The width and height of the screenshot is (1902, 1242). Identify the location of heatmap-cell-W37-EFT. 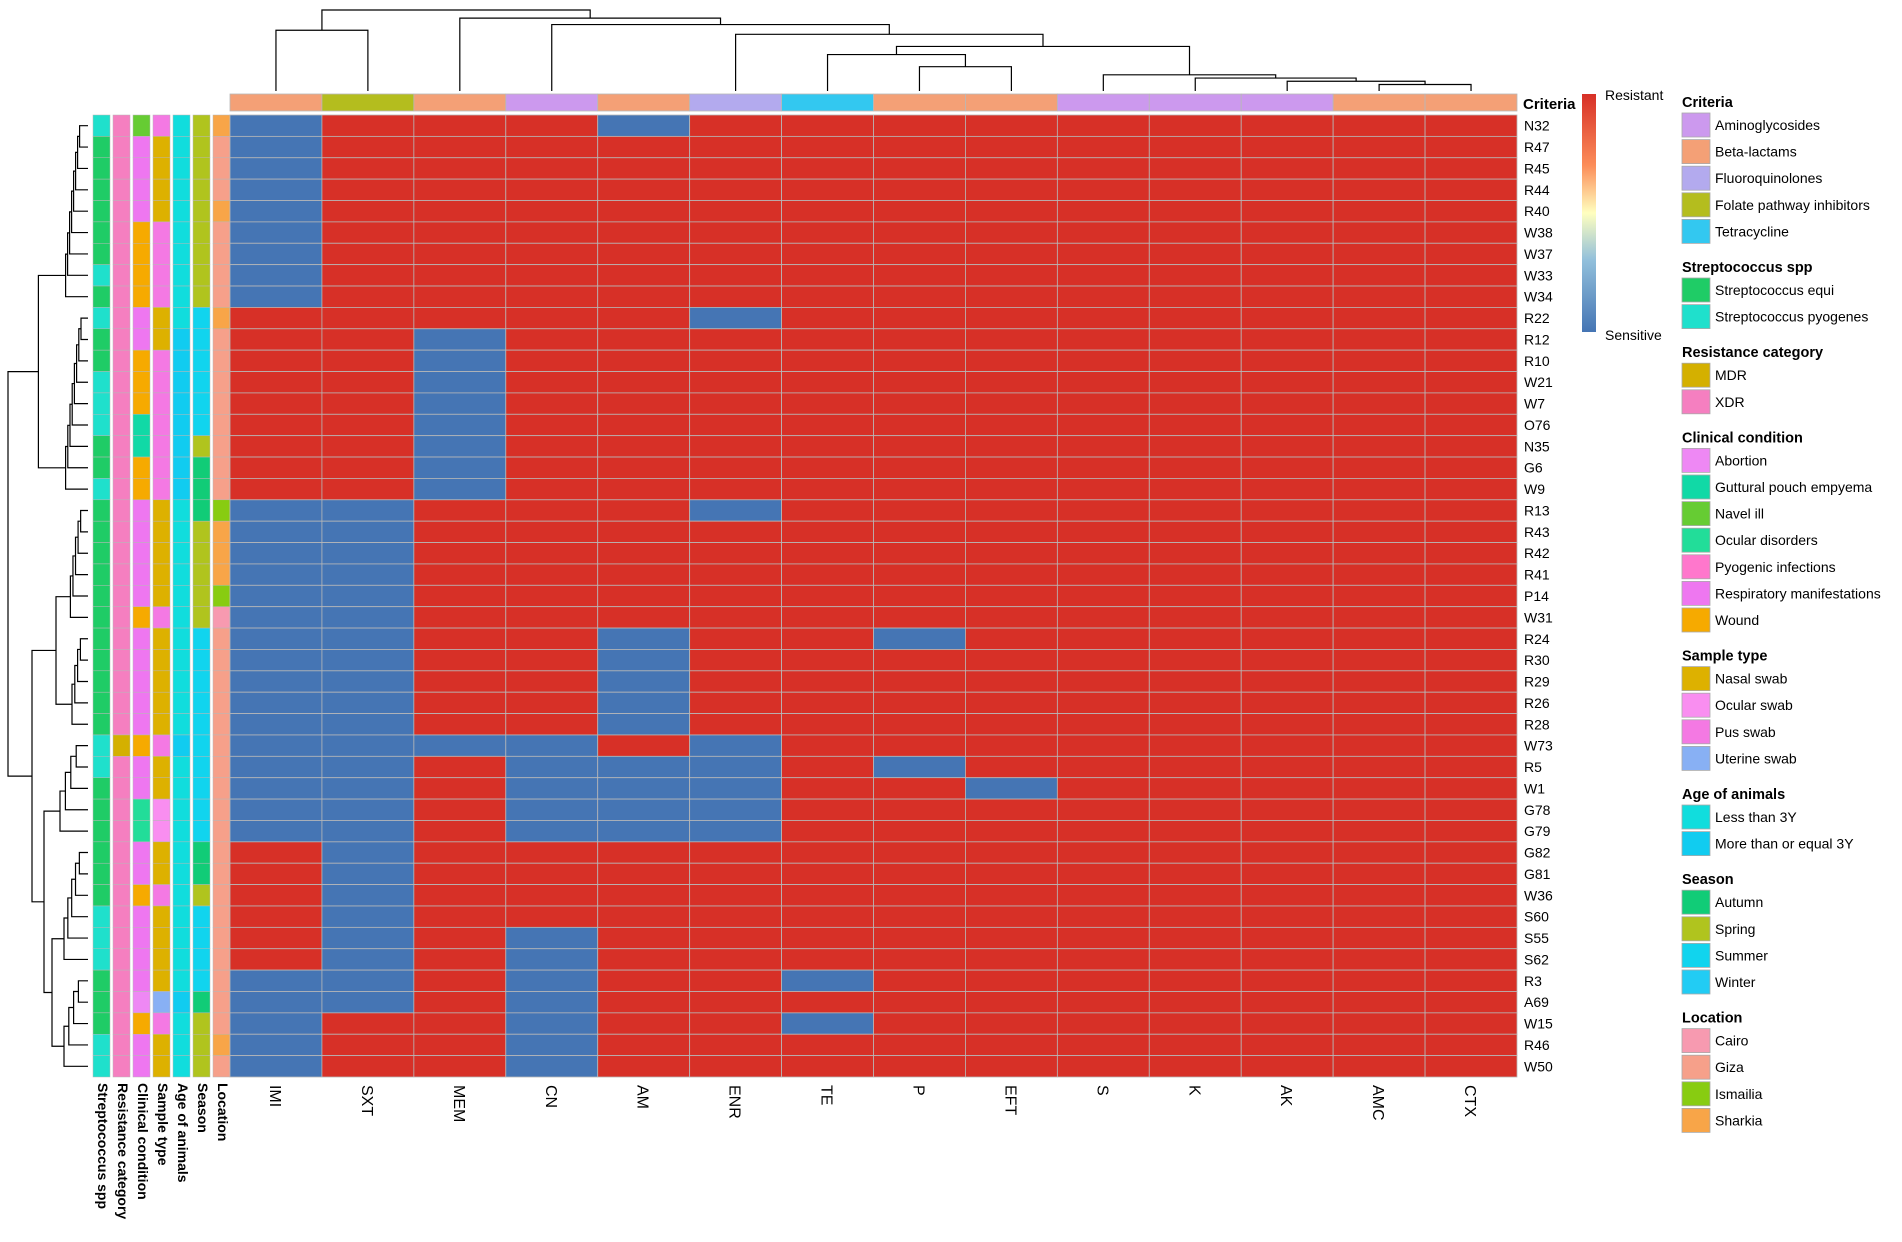
(1011, 254).